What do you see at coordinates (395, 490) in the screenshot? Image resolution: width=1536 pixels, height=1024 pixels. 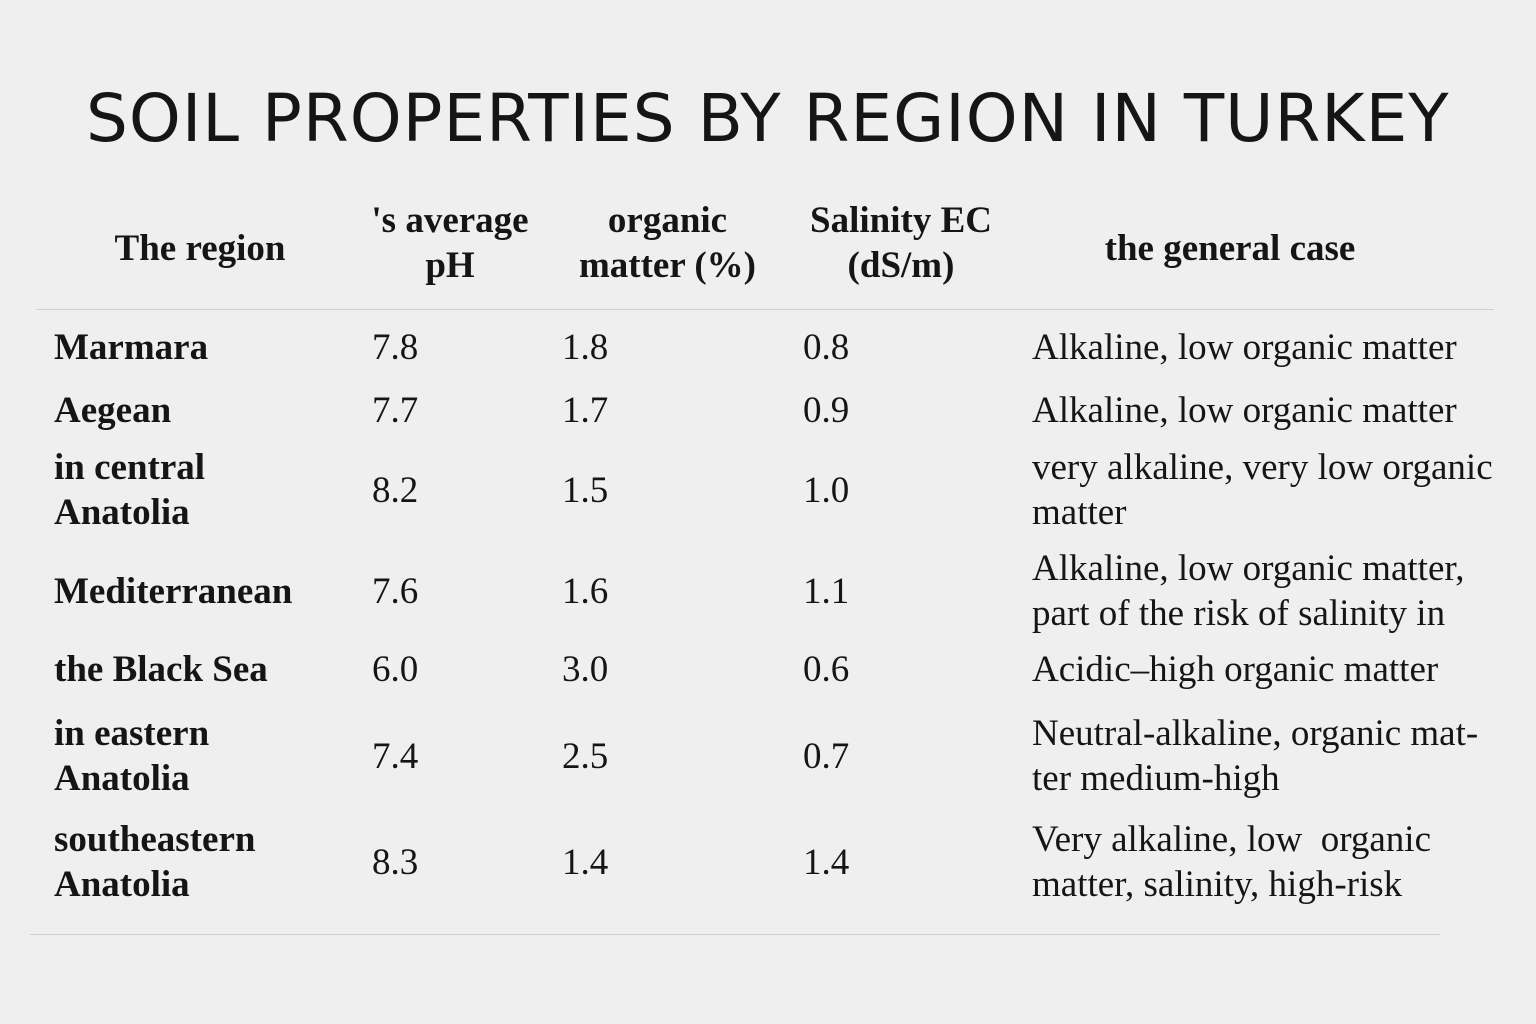 I see `ph-cell-value: 8.2` at bounding box center [395, 490].